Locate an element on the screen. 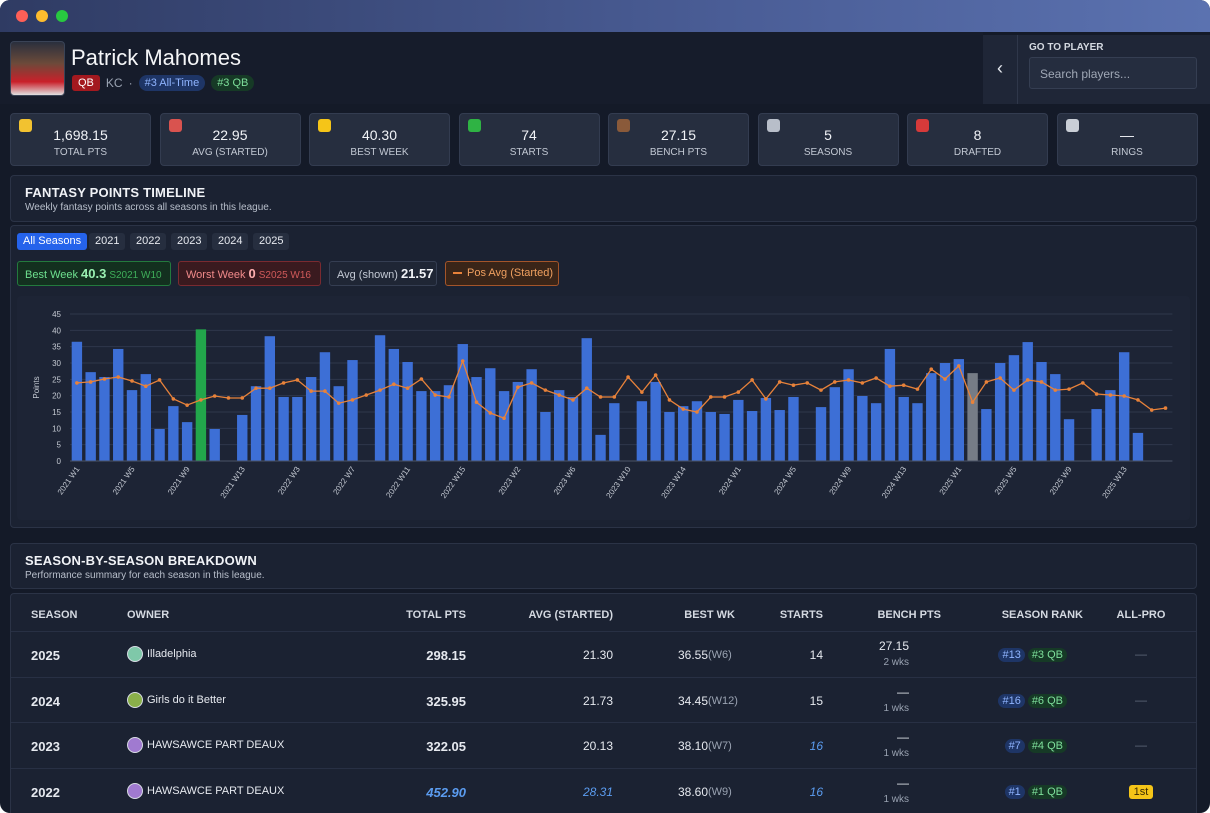 Image resolution: width=1210 pixels, height=813 pixels. collapse-button: ‹ is located at coordinates (1000, 69).